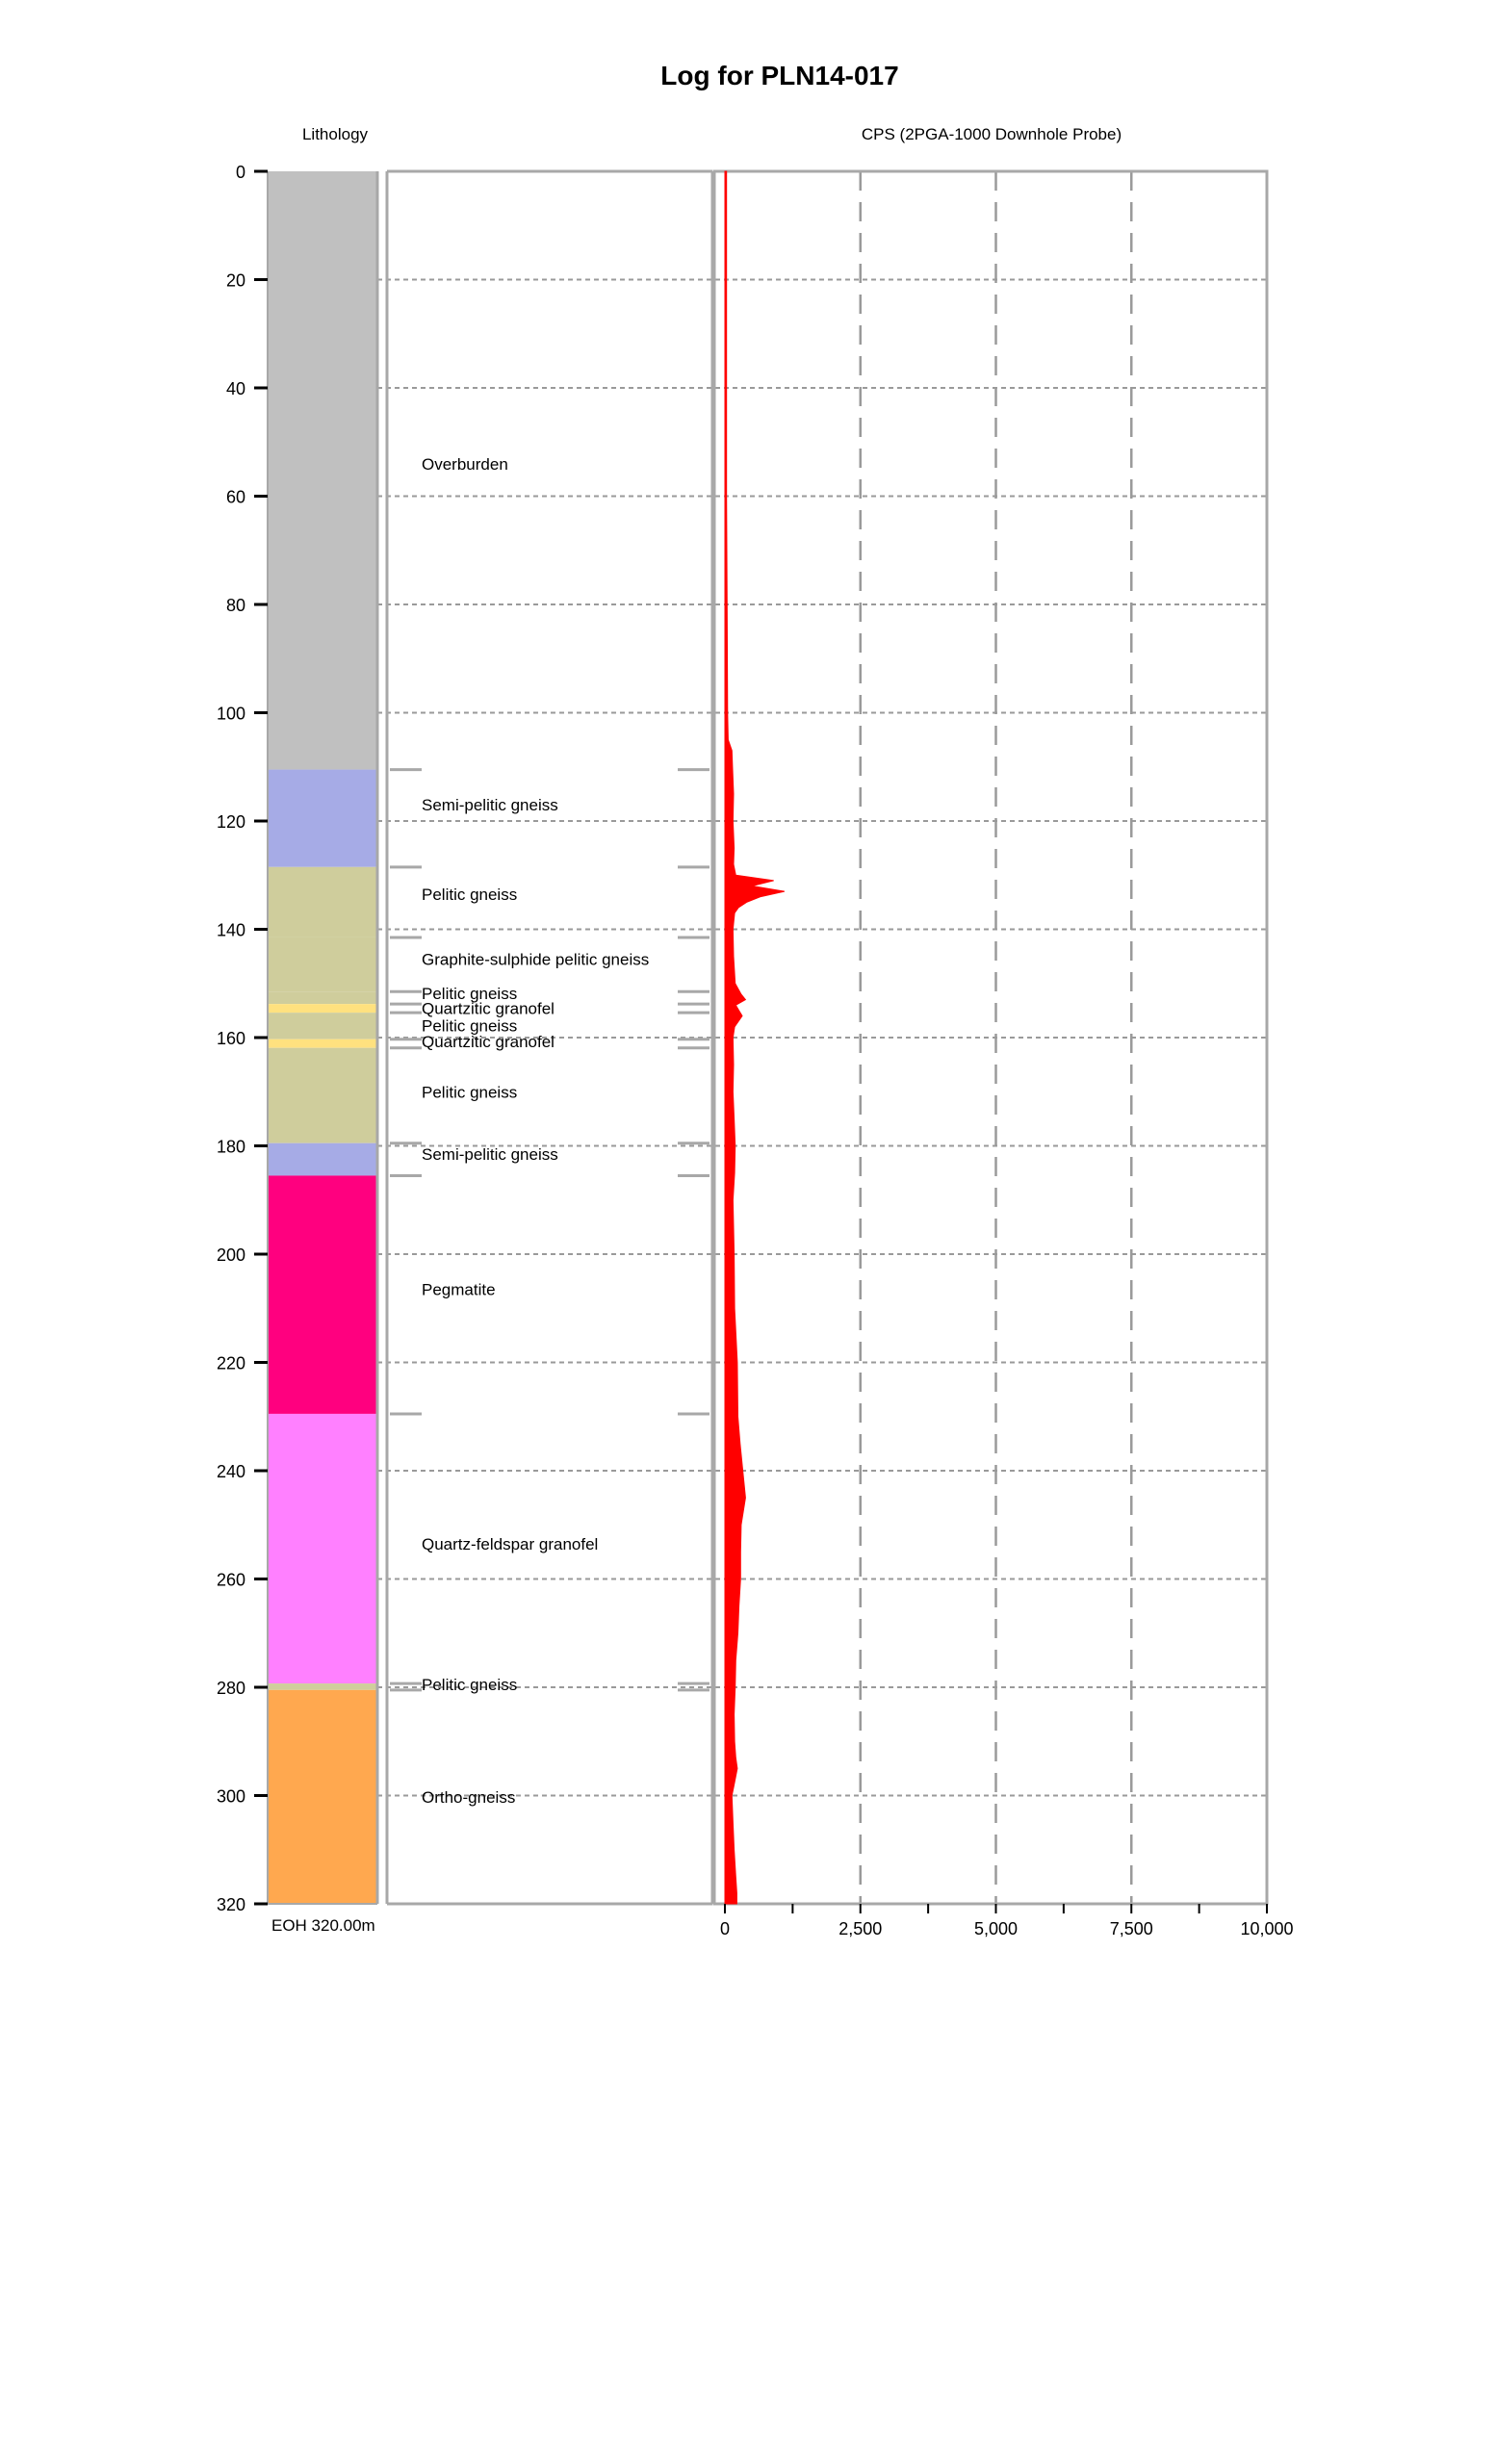 This screenshot has height=2464, width=1496. Describe the element at coordinates (488, 1042) in the screenshot. I see `lithology-label-7: Quartzitic granofel` at that location.